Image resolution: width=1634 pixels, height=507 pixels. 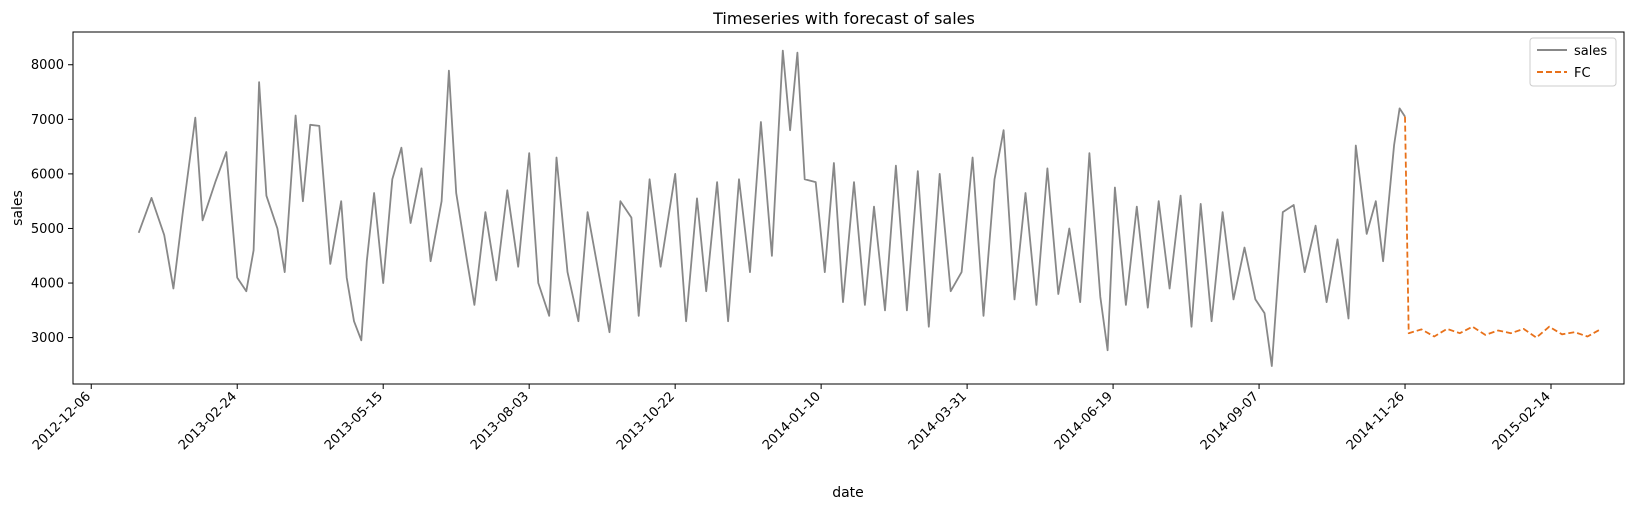 I want to click on y-tick-label-8000: 8000, so click(x=47, y=65).